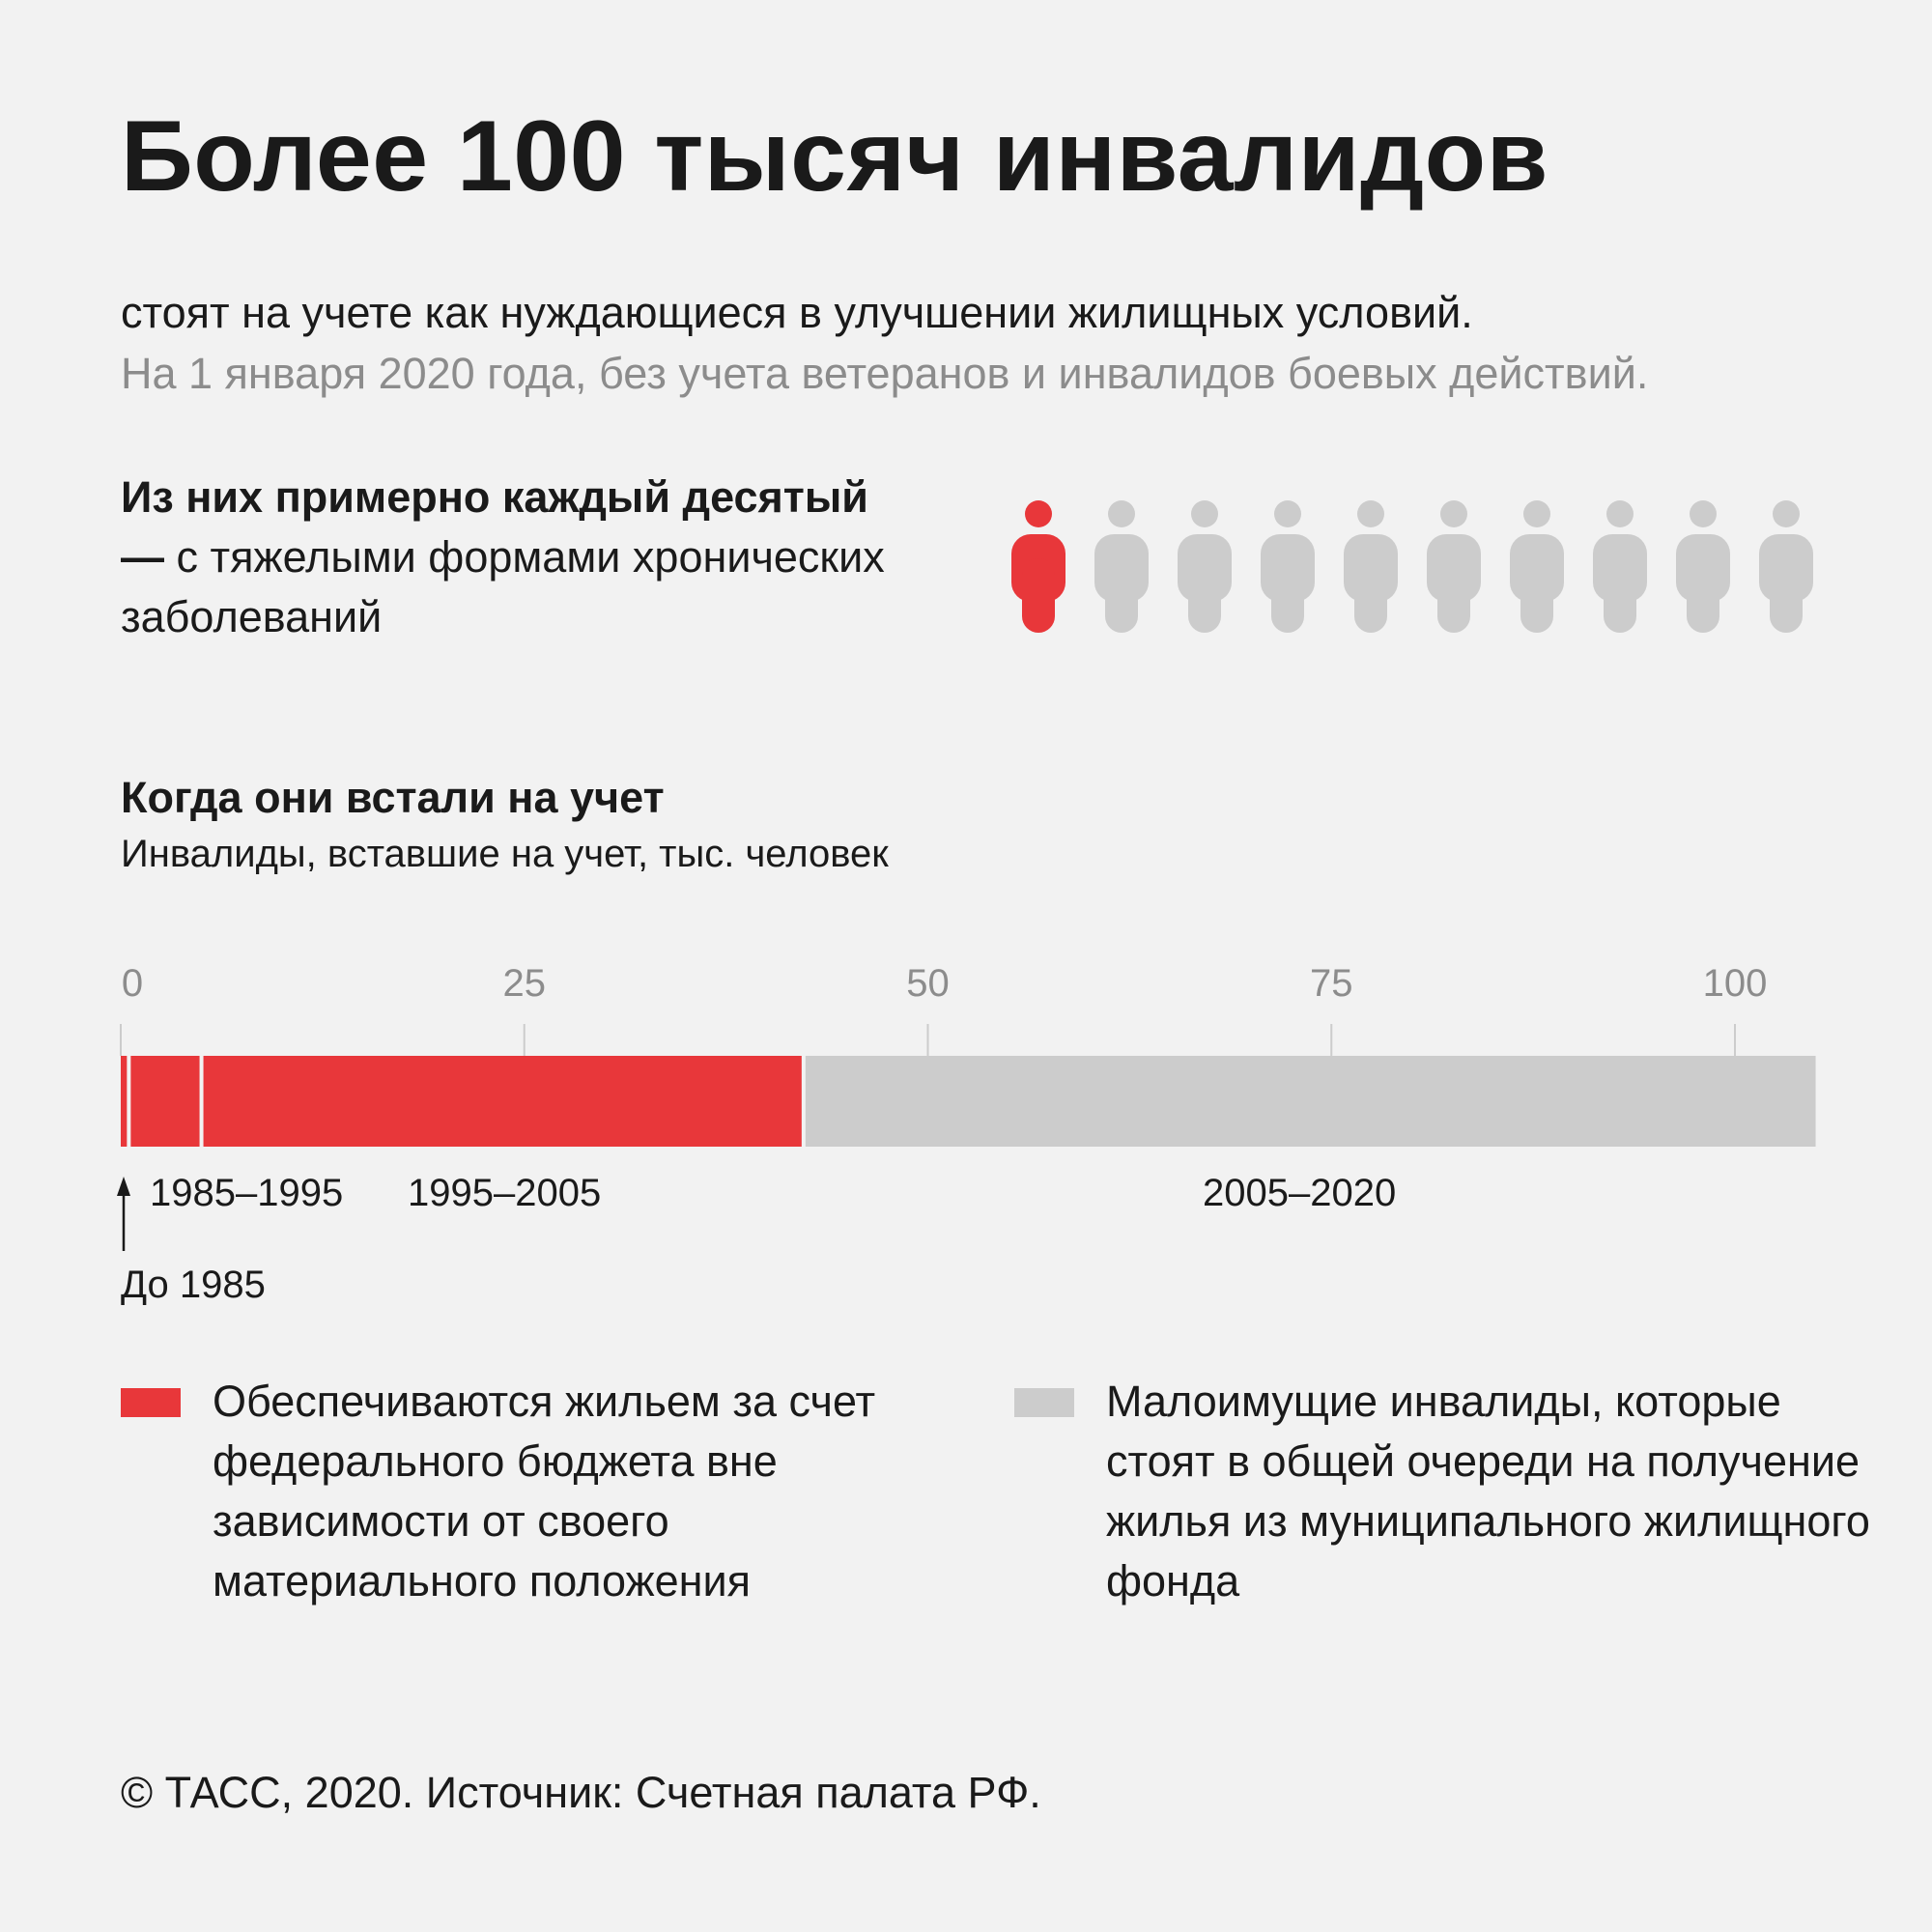  I want to click on legend-red-swatch, so click(151, 1402).